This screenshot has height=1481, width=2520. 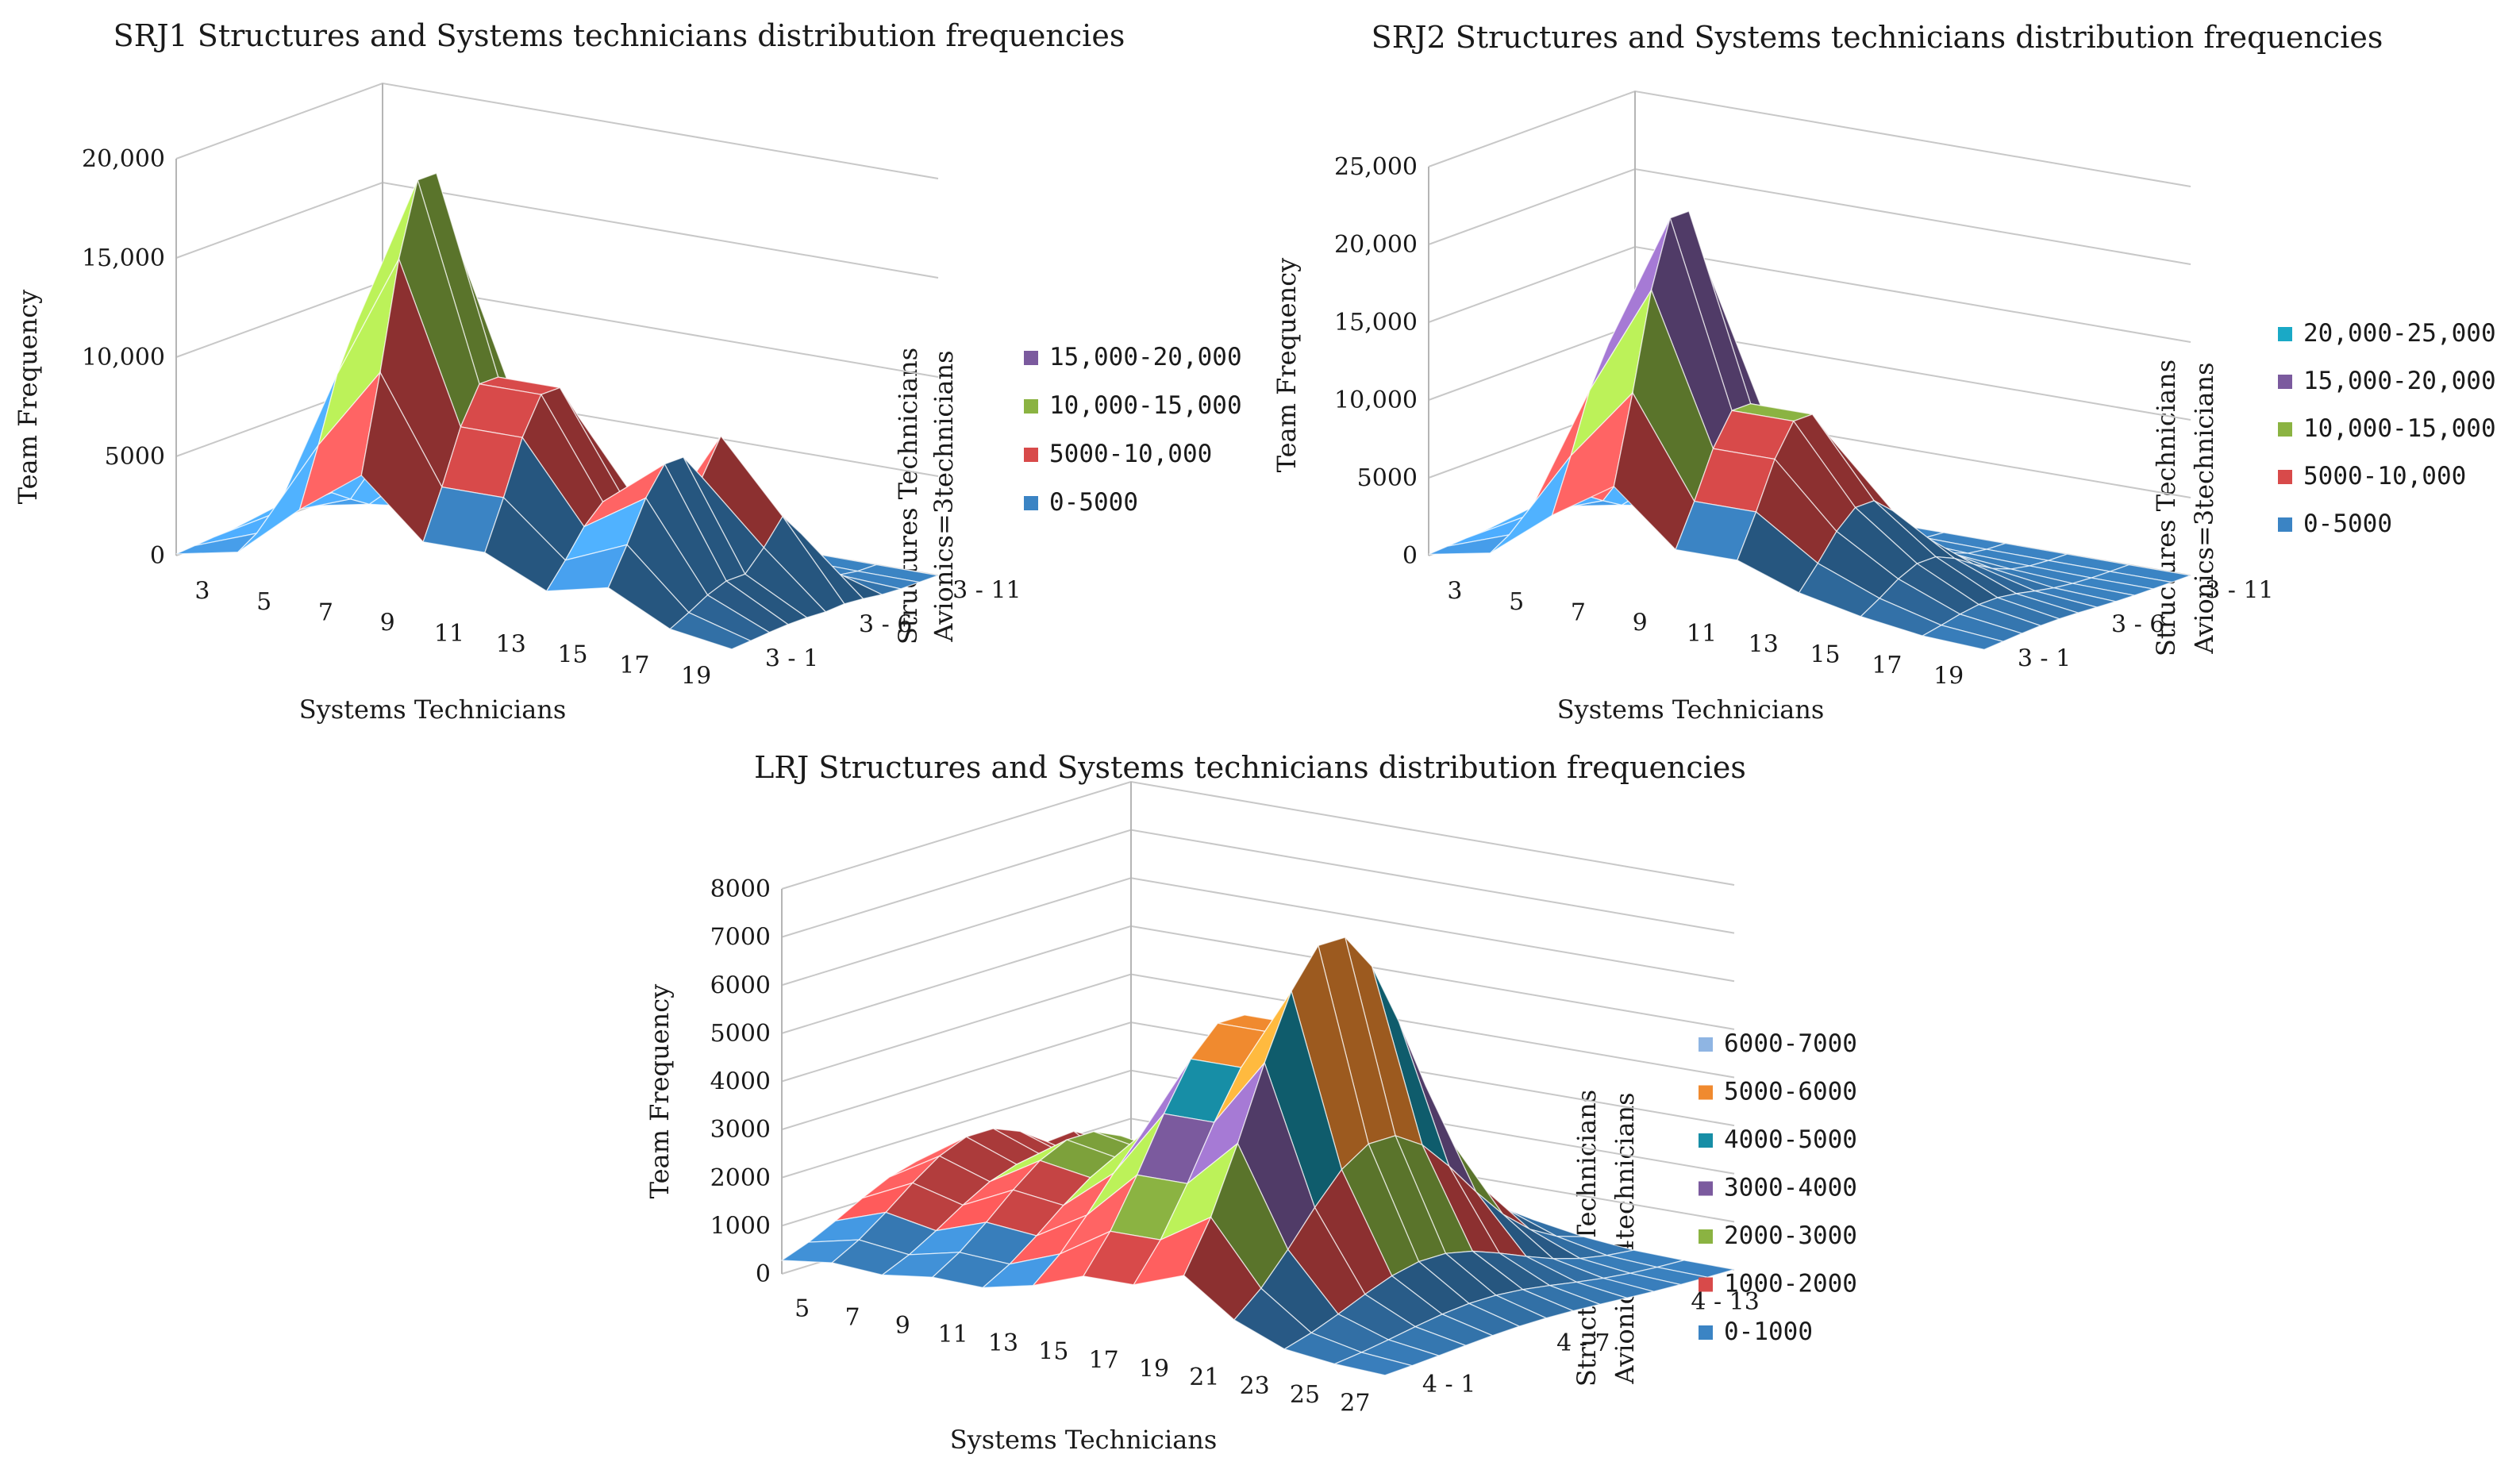 I want to click on legend-label: 20,000-25,000, so click(x=2399, y=333).